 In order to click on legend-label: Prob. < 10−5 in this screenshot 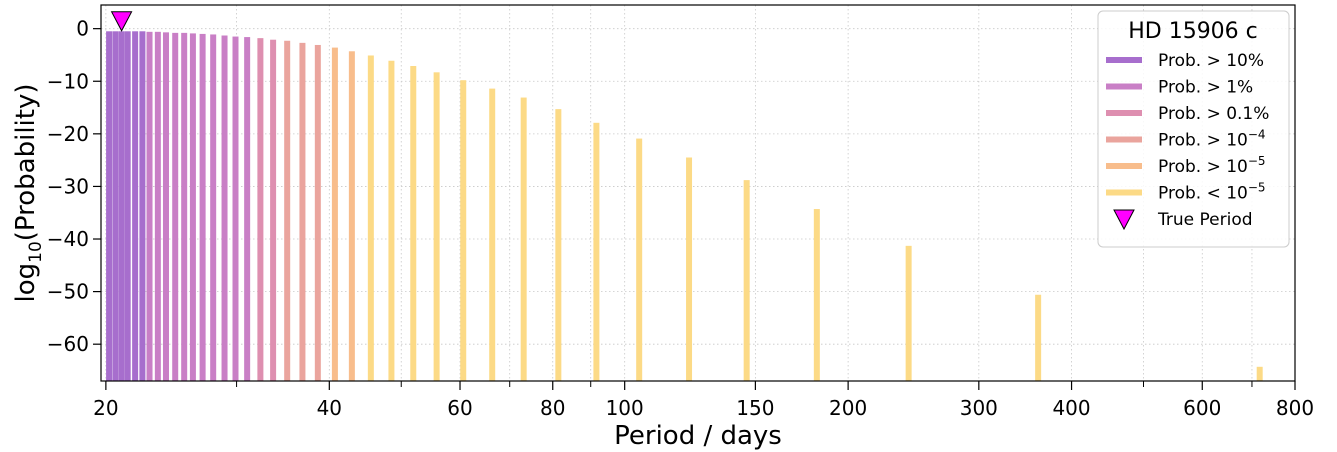, I will do `click(1212, 192)`.